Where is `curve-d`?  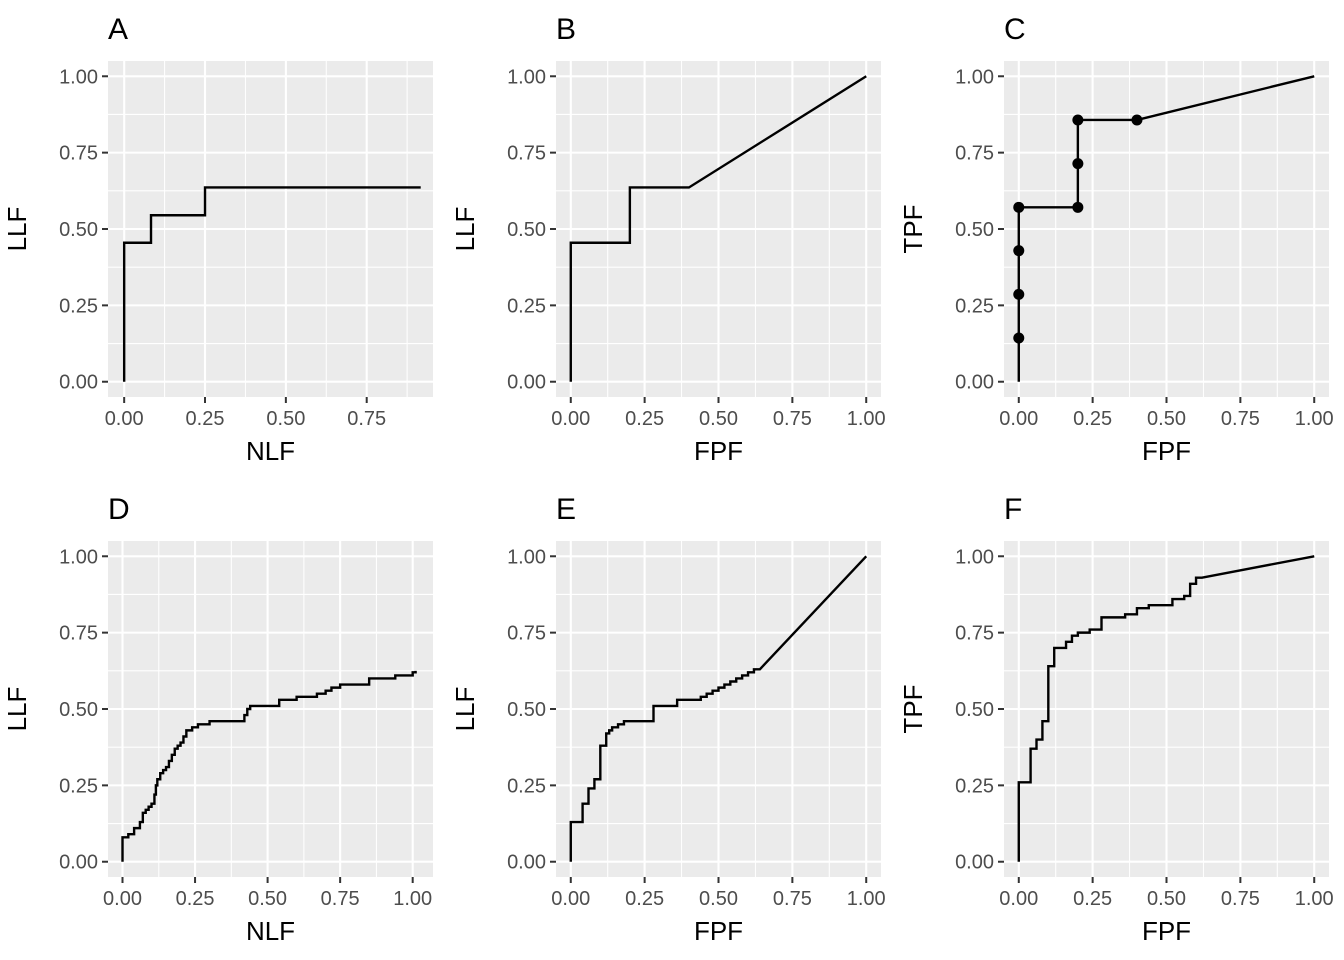 curve-d is located at coordinates (269, 766).